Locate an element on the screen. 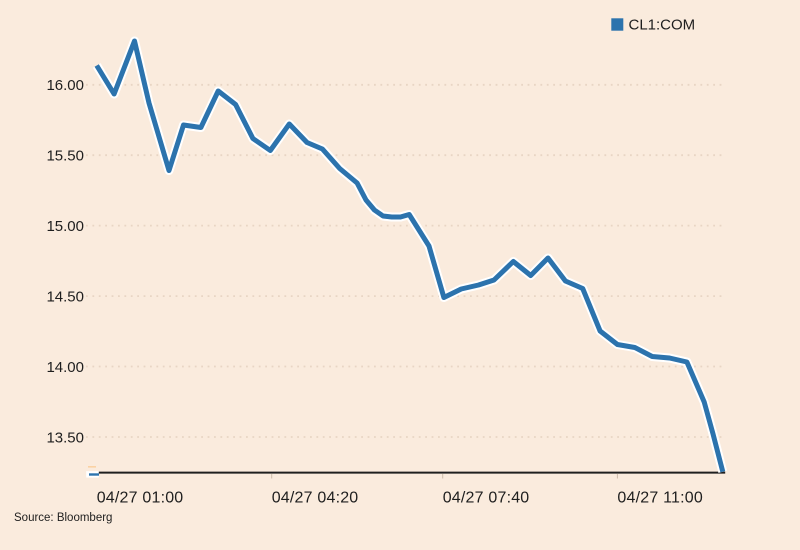 The width and height of the screenshot is (800, 550). svg-text: 15.00 is located at coordinates (65, 226).